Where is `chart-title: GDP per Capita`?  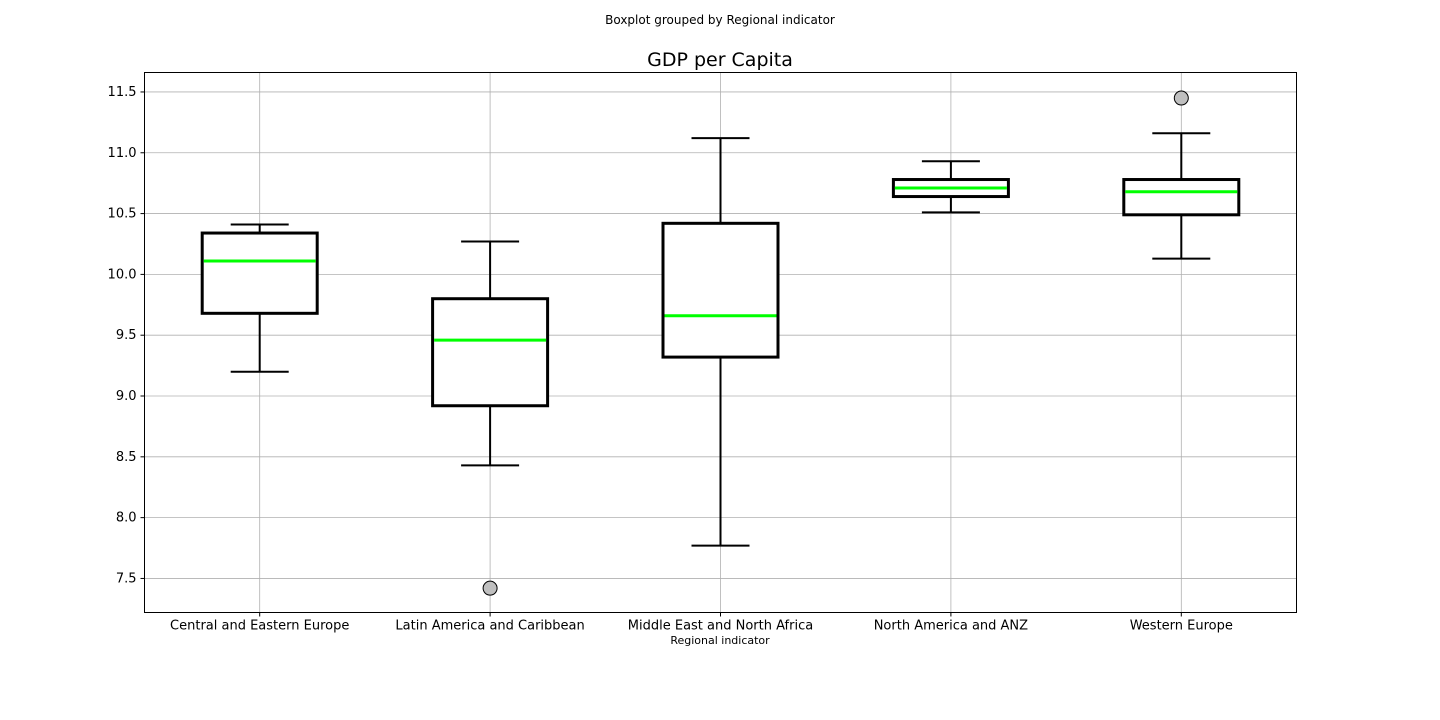
chart-title: GDP per Capita is located at coordinates (720, 60).